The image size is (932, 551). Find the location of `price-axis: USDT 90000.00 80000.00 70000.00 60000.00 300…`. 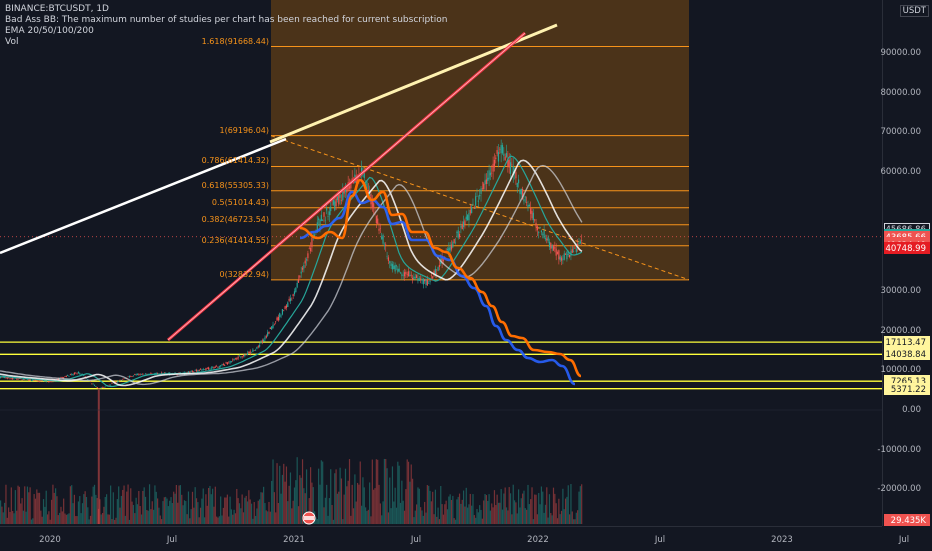

price-axis: USDT 90000.00 80000.00 70000.00 60000.00 300… is located at coordinates (904, 263).